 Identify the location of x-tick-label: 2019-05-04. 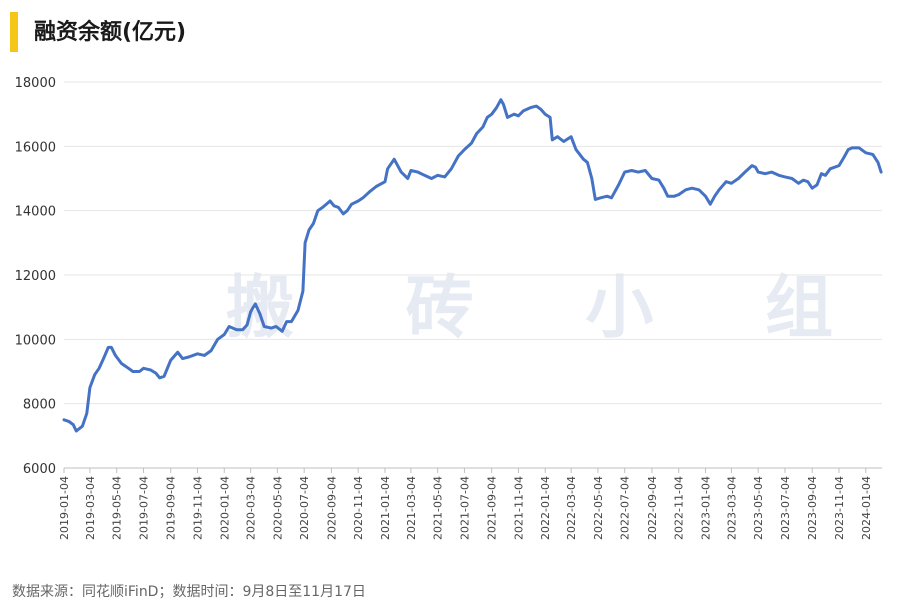
(117, 508).